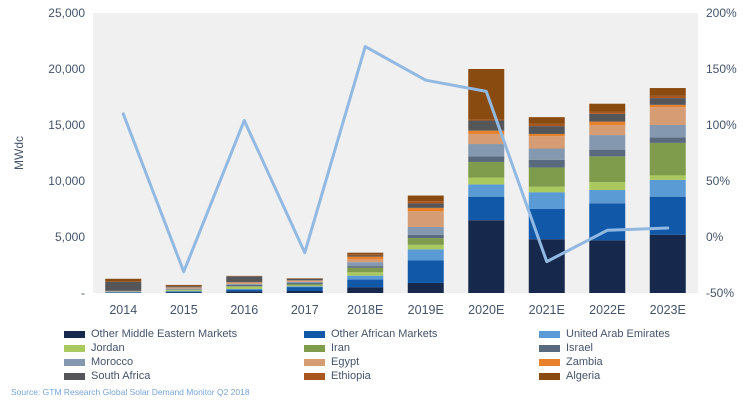 Image resolution: width=750 pixels, height=409 pixels. Describe the element at coordinates (547, 310) in the screenshot. I see `x-axis-tick: 2021E` at that location.